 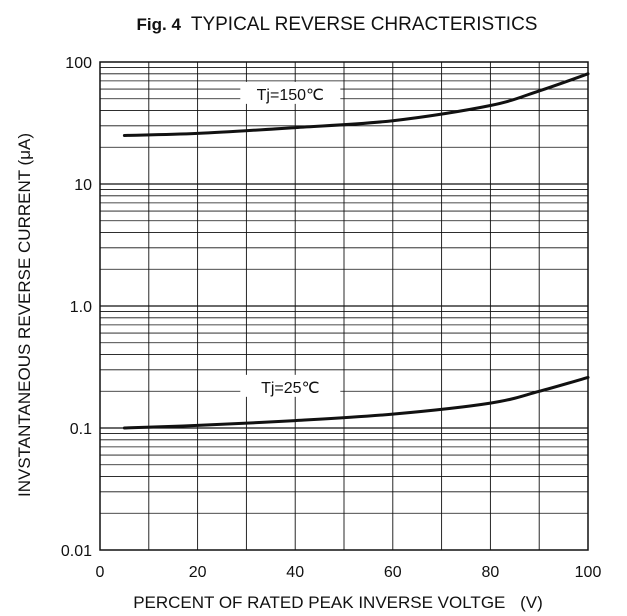 I want to click on x-tick-label: 20, so click(x=198, y=572).